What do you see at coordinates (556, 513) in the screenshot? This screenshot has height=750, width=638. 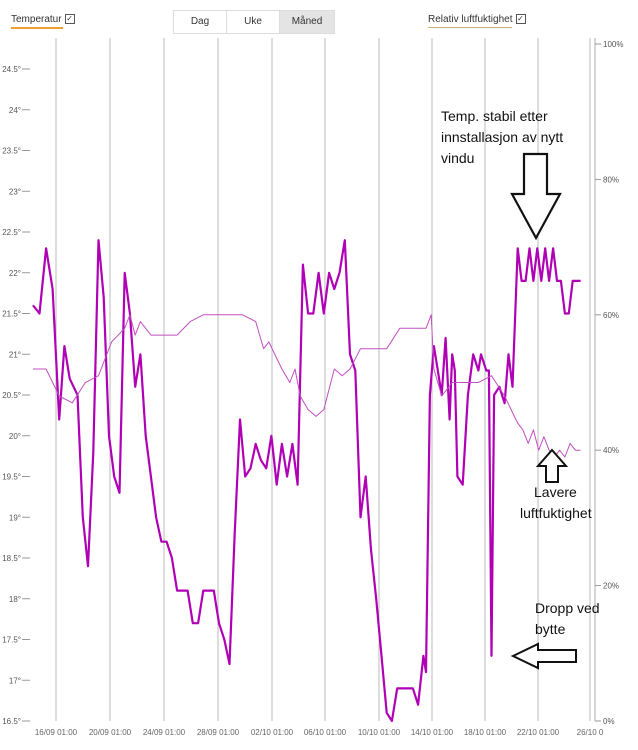 I see `annotation-humidity-line2: luftfuktighet` at bounding box center [556, 513].